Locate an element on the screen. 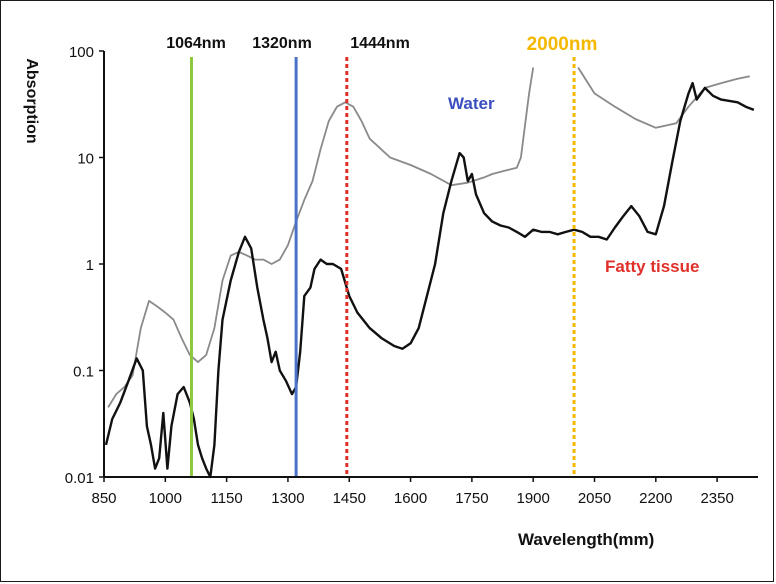  x-axis-title: Wavelength(mm) is located at coordinates (586, 539).